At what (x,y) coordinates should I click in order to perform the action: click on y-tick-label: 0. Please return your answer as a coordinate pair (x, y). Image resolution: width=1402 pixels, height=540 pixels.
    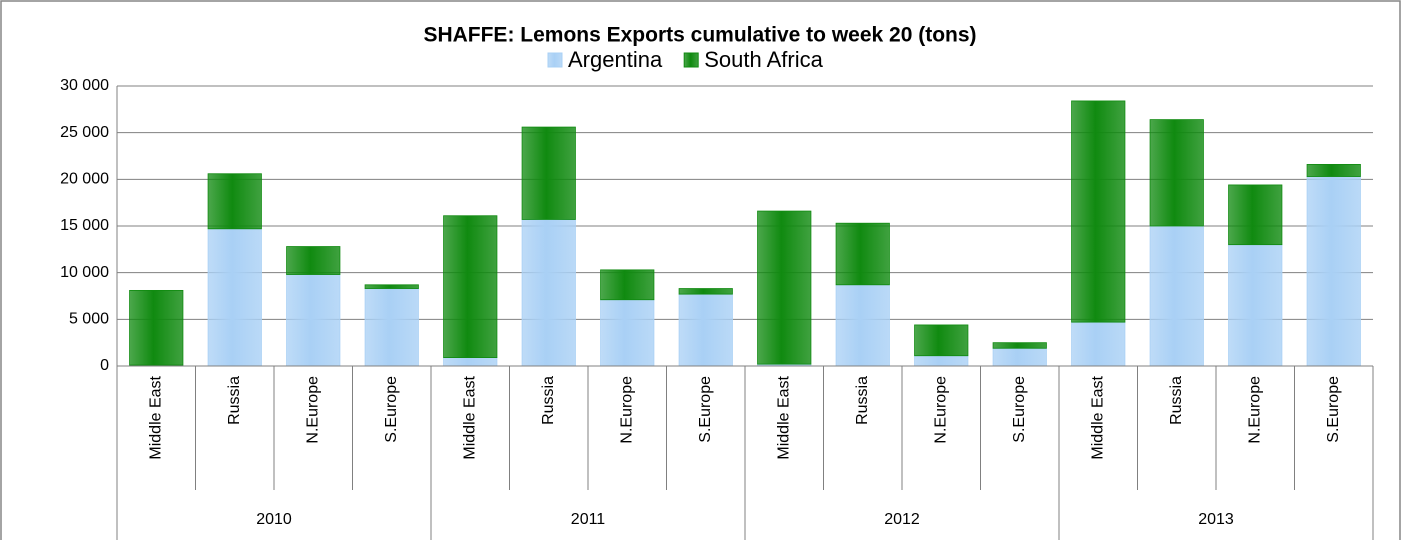
    Looking at the image, I should click on (104, 365).